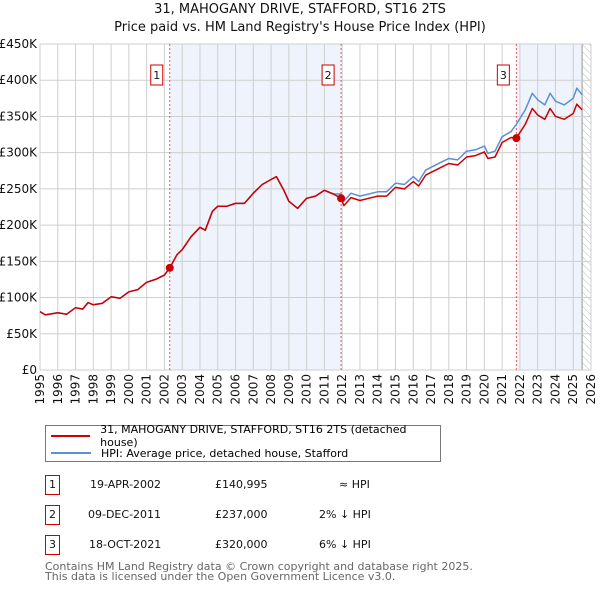 Image resolution: width=600 pixels, height=590 pixels. What do you see at coordinates (241, 484) in the screenshot?
I see `transaction-price: £140,995` at bounding box center [241, 484].